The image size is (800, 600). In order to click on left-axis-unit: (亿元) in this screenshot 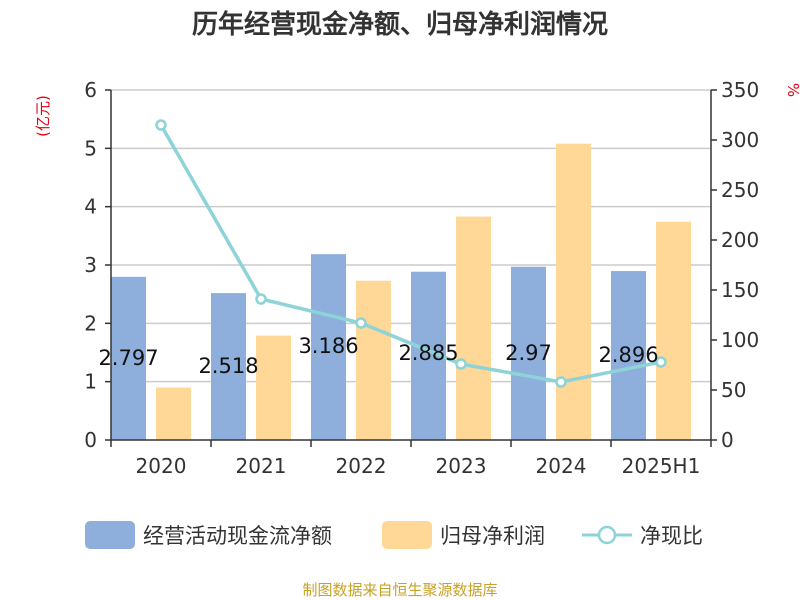, I will do `click(43, 116)`.